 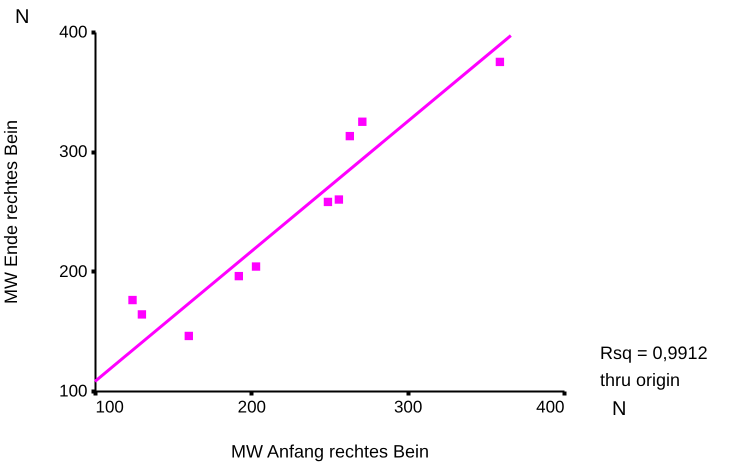 What do you see at coordinates (73, 32) in the screenshot?
I see `y-tick-label: 400` at bounding box center [73, 32].